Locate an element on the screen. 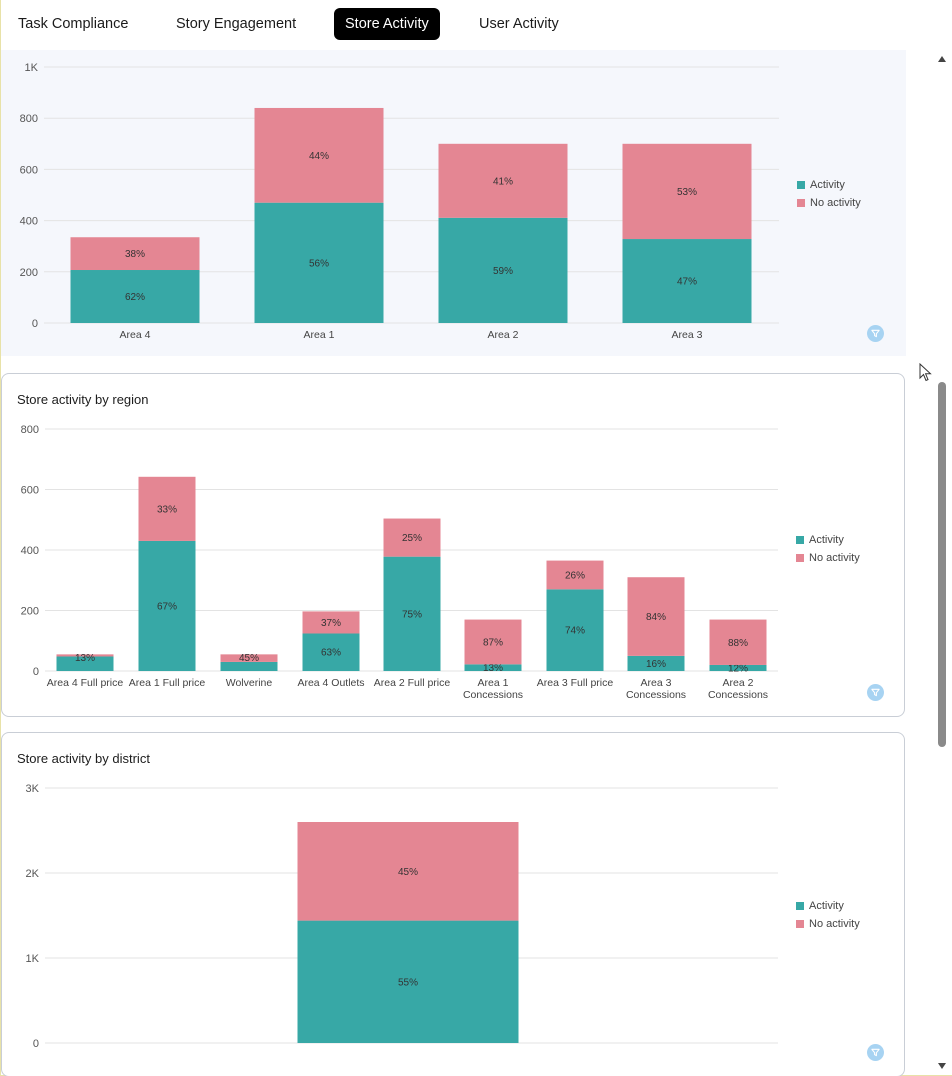 The image size is (952, 1076). panel-title: Store activity by region is located at coordinates (83, 399).